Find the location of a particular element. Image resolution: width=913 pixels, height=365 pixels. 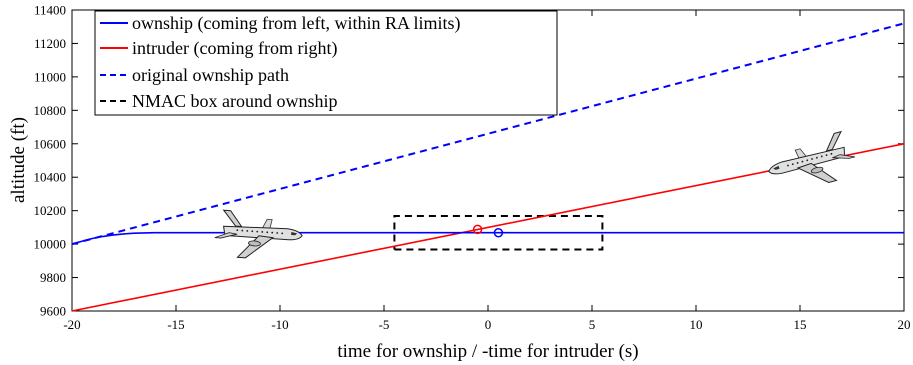

y-tick-label: 11000 is located at coordinates (50, 76).